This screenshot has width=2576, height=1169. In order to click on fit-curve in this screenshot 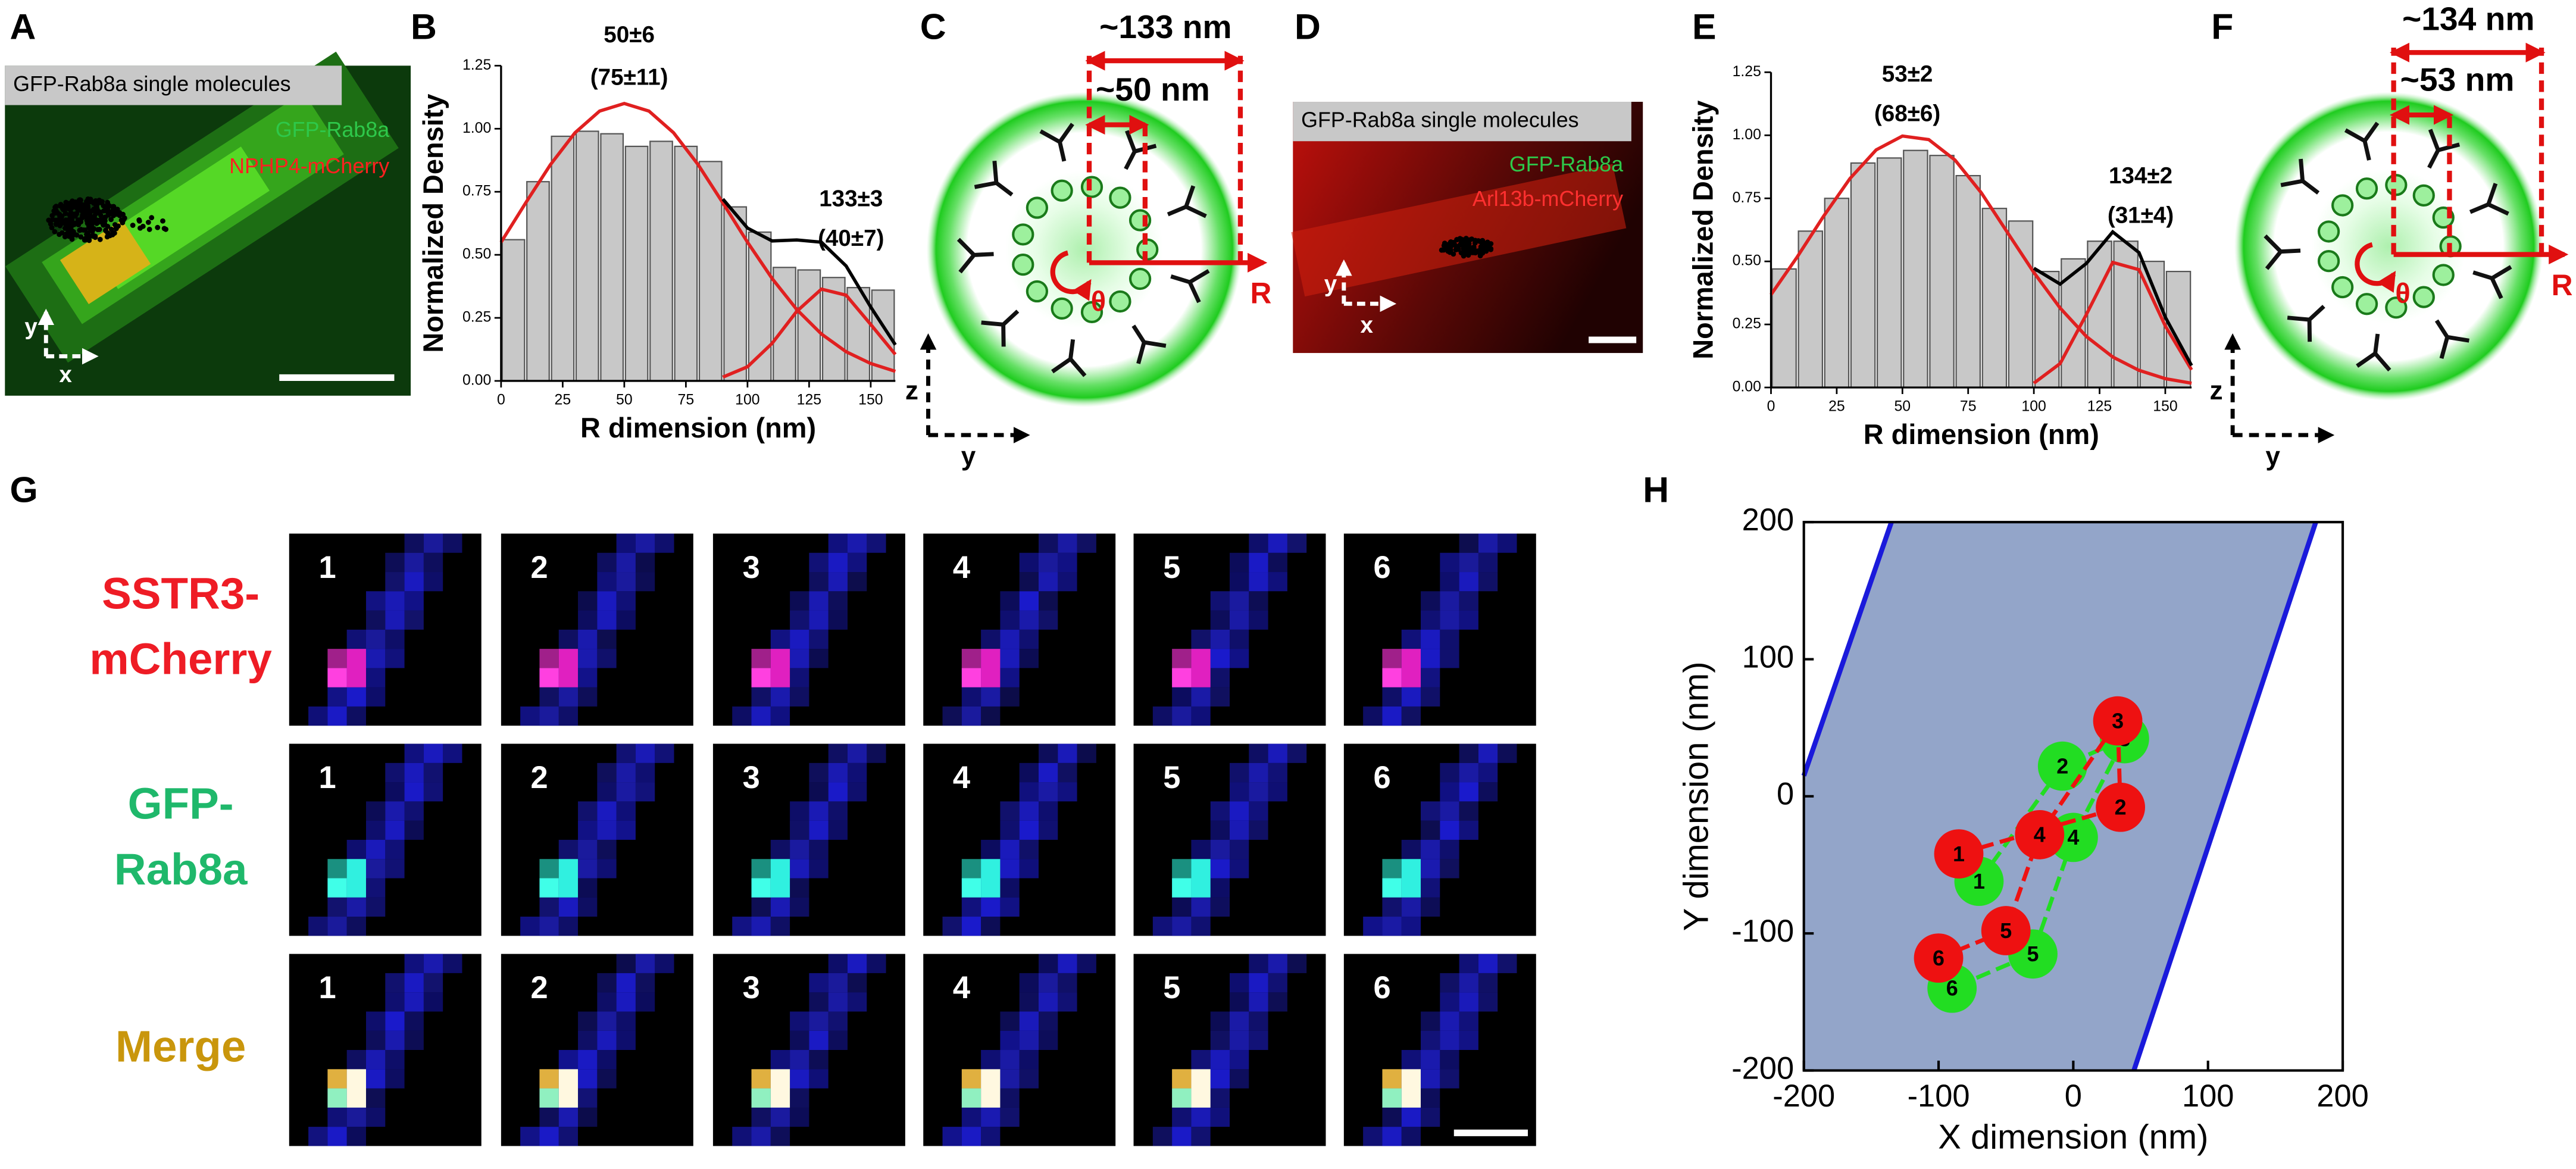, I will do `click(697, 237)`.